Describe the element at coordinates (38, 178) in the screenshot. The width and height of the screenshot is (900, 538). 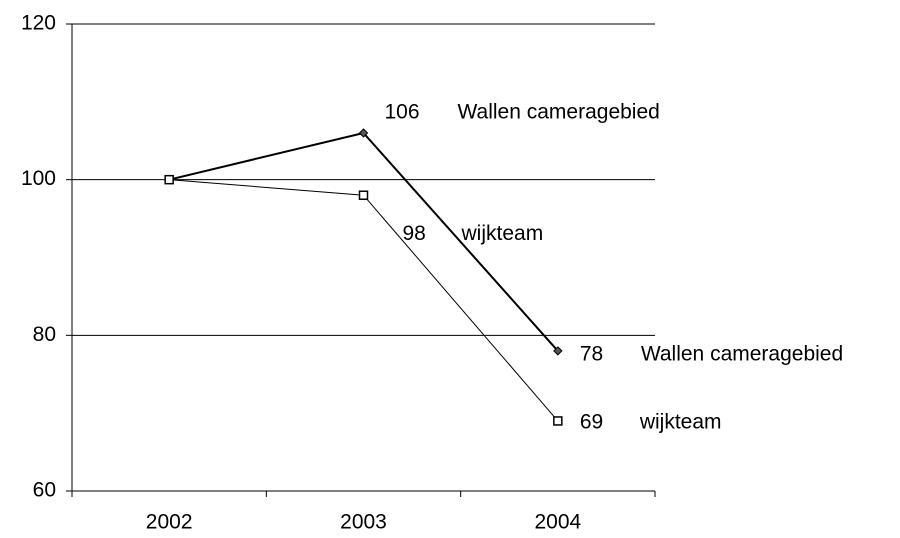
I see `y-tick-label: 100` at that location.